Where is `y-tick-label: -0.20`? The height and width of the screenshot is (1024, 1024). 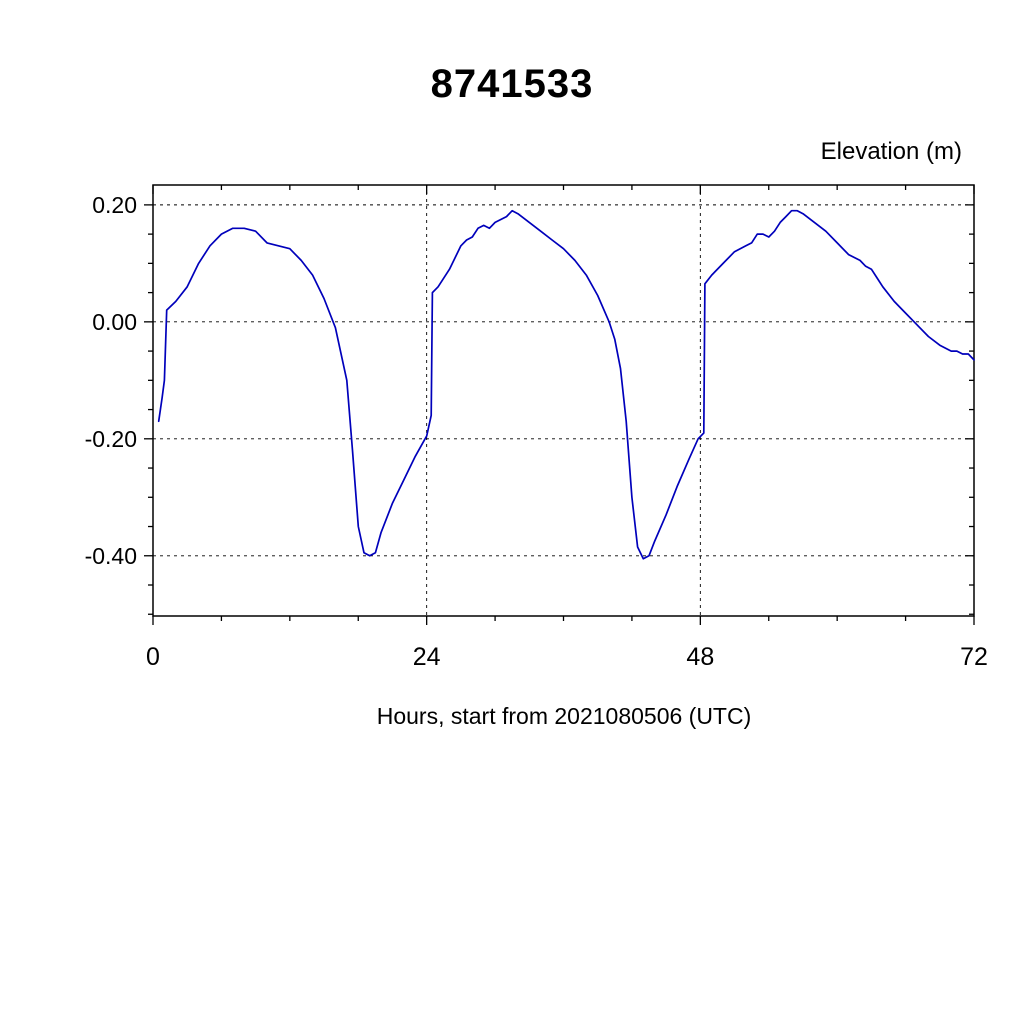 y-tick-label: -0.20 is located at coordinates (111, 439).